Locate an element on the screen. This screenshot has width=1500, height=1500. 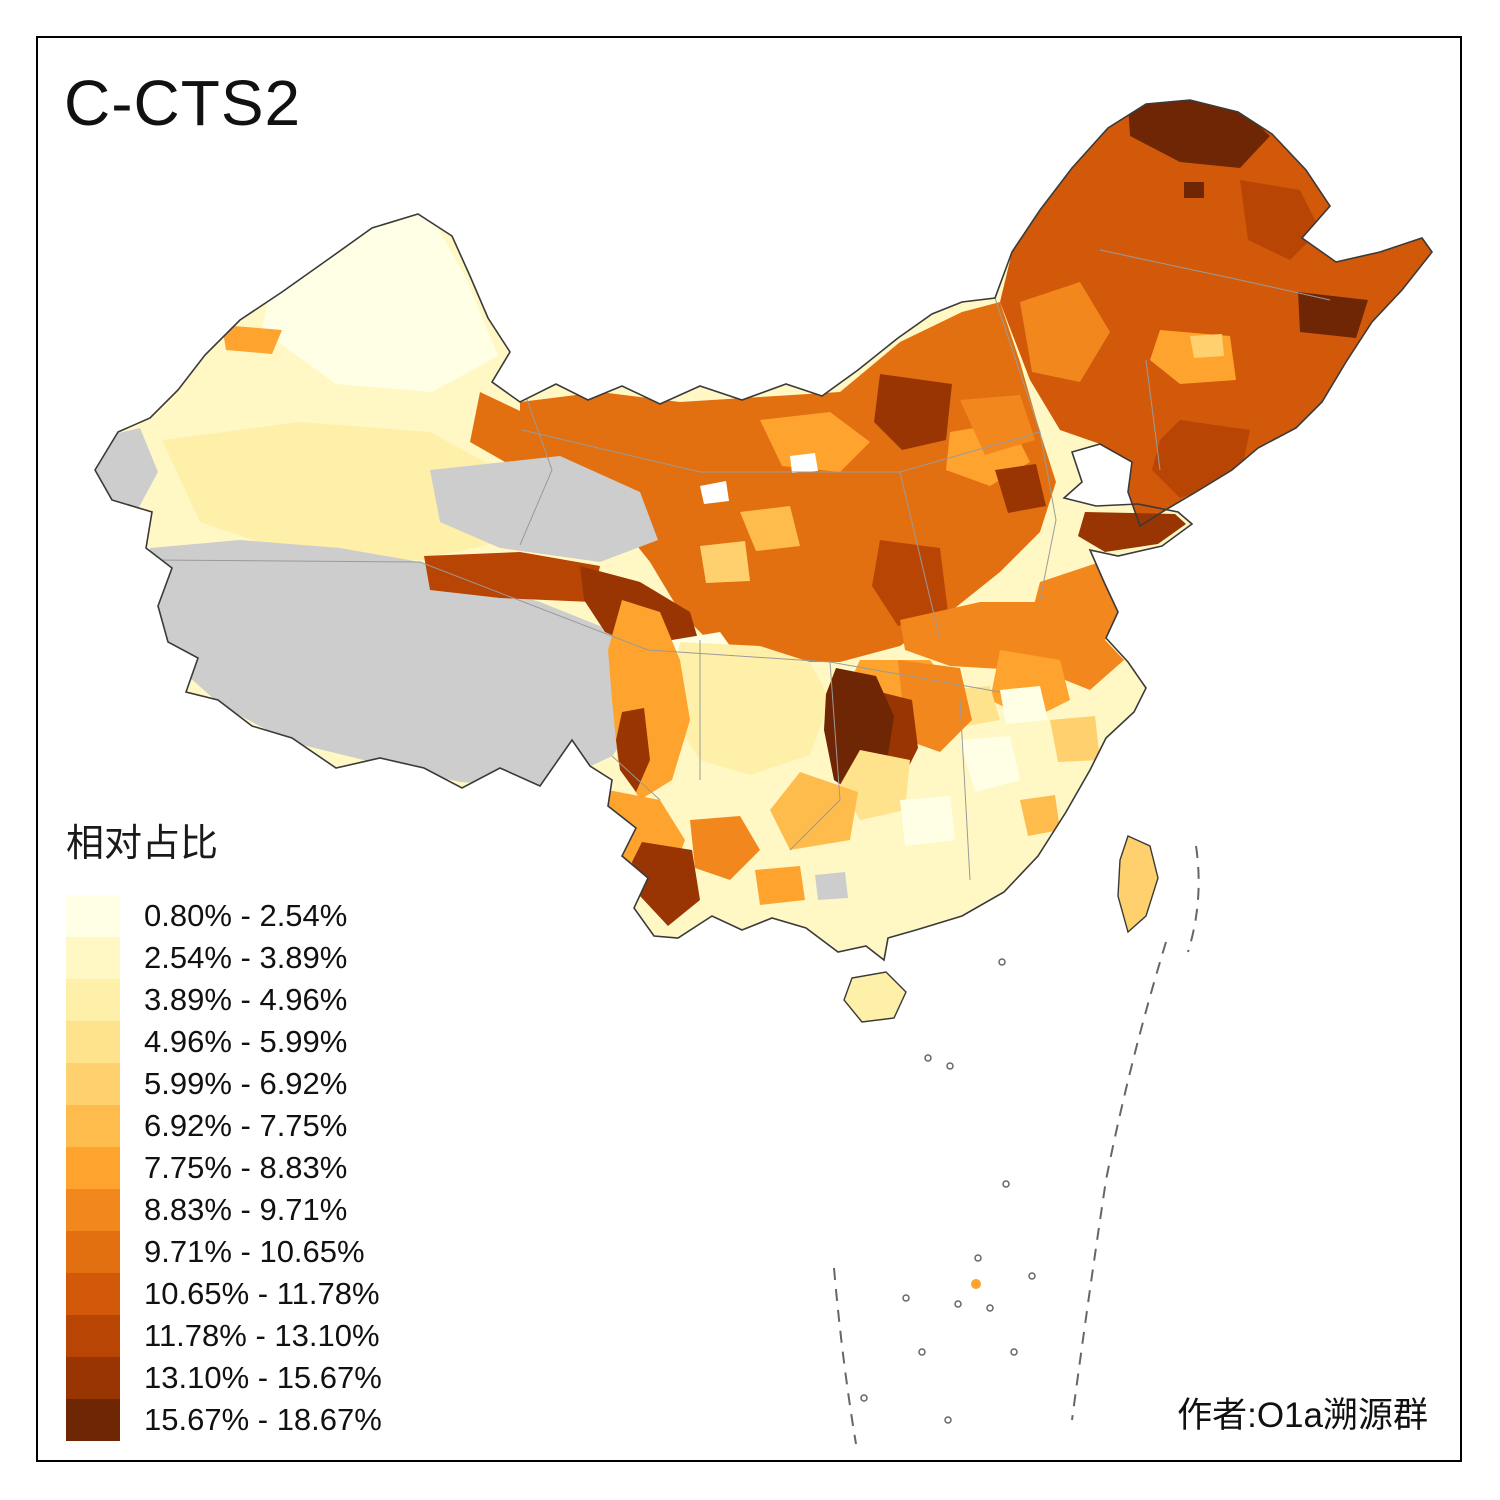
region-yunnan-east is located at coordinates (725, 848).